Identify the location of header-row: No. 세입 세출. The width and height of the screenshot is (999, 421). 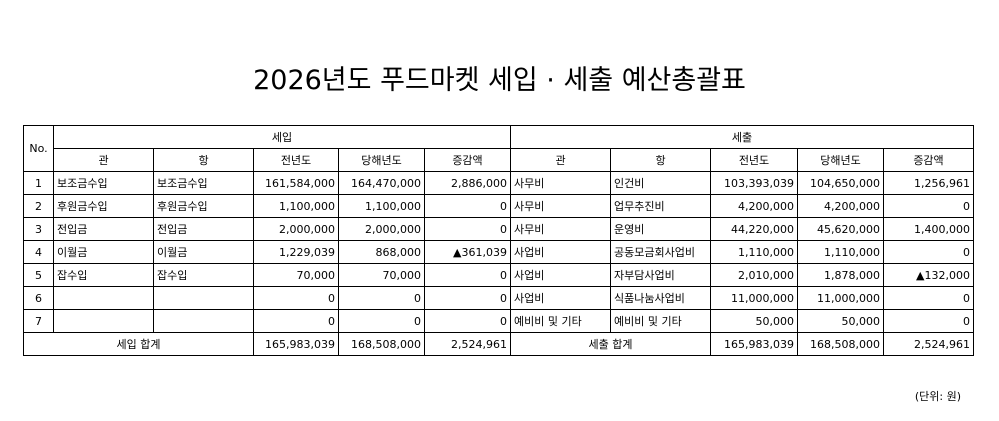
(498, 148).